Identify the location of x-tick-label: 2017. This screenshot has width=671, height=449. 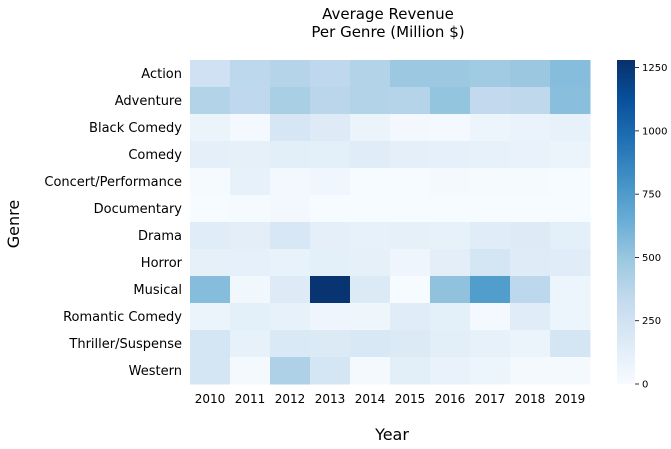
(490, 399).